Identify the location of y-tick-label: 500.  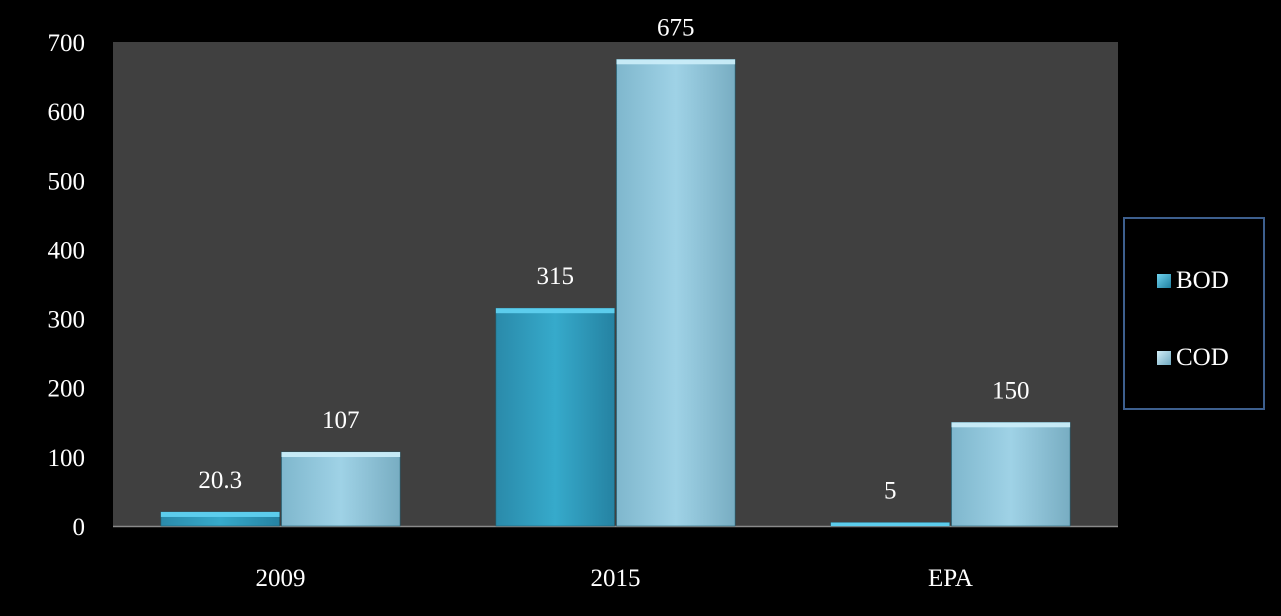
(67, 181).